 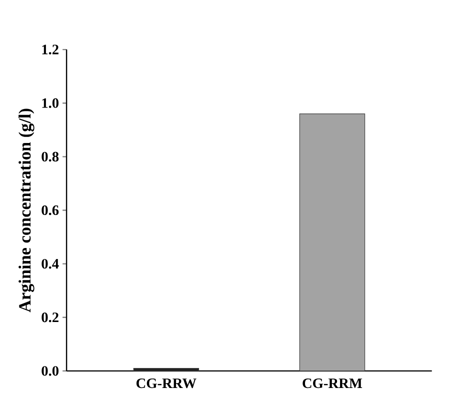 I want to click on y-tick-label: 0.2, so click(x=50, y=317).